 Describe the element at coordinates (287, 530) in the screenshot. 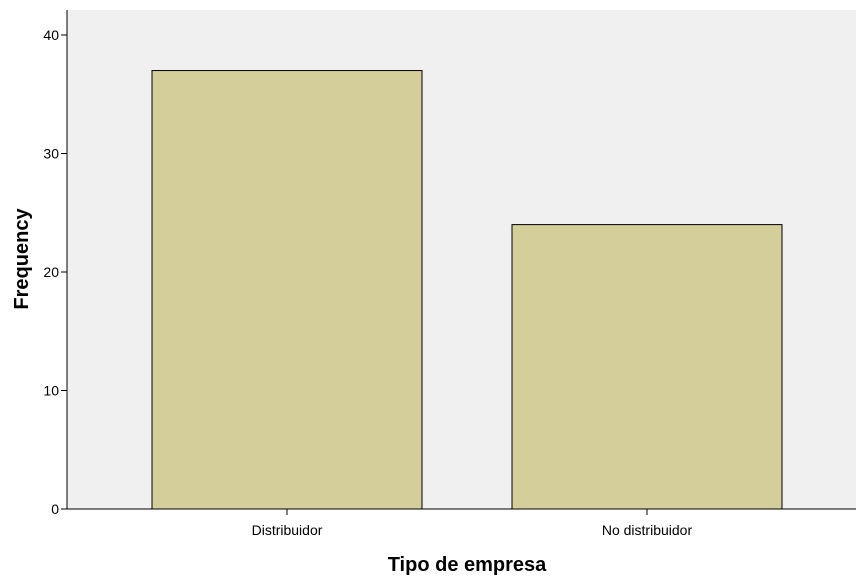

I see `x-tick-label: Distribuidor` at that location.